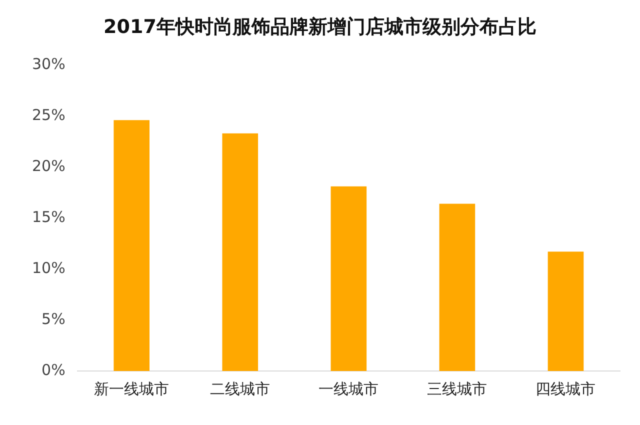  I want to click on y-tick-label: 0%, so click(54, 369).